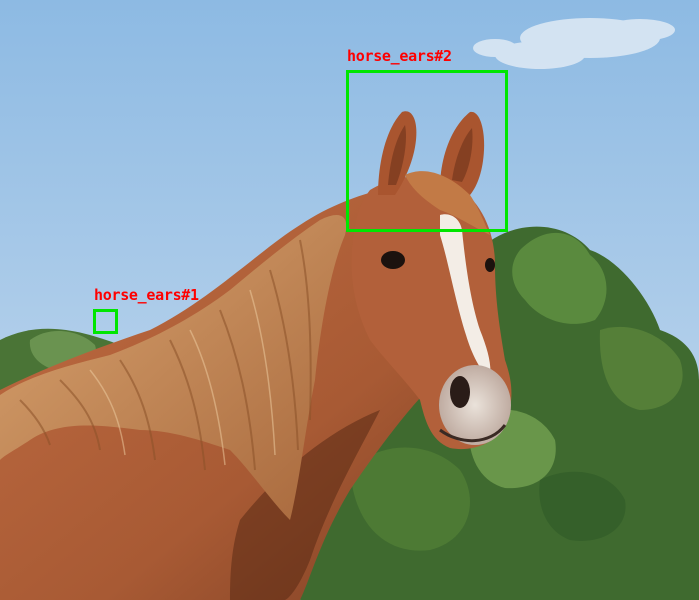  What do you see at coordinates (146, 295) in the screenshot?
I see `horse-ears-1-label: horse_ears#1` at bounding box center [146, 295].